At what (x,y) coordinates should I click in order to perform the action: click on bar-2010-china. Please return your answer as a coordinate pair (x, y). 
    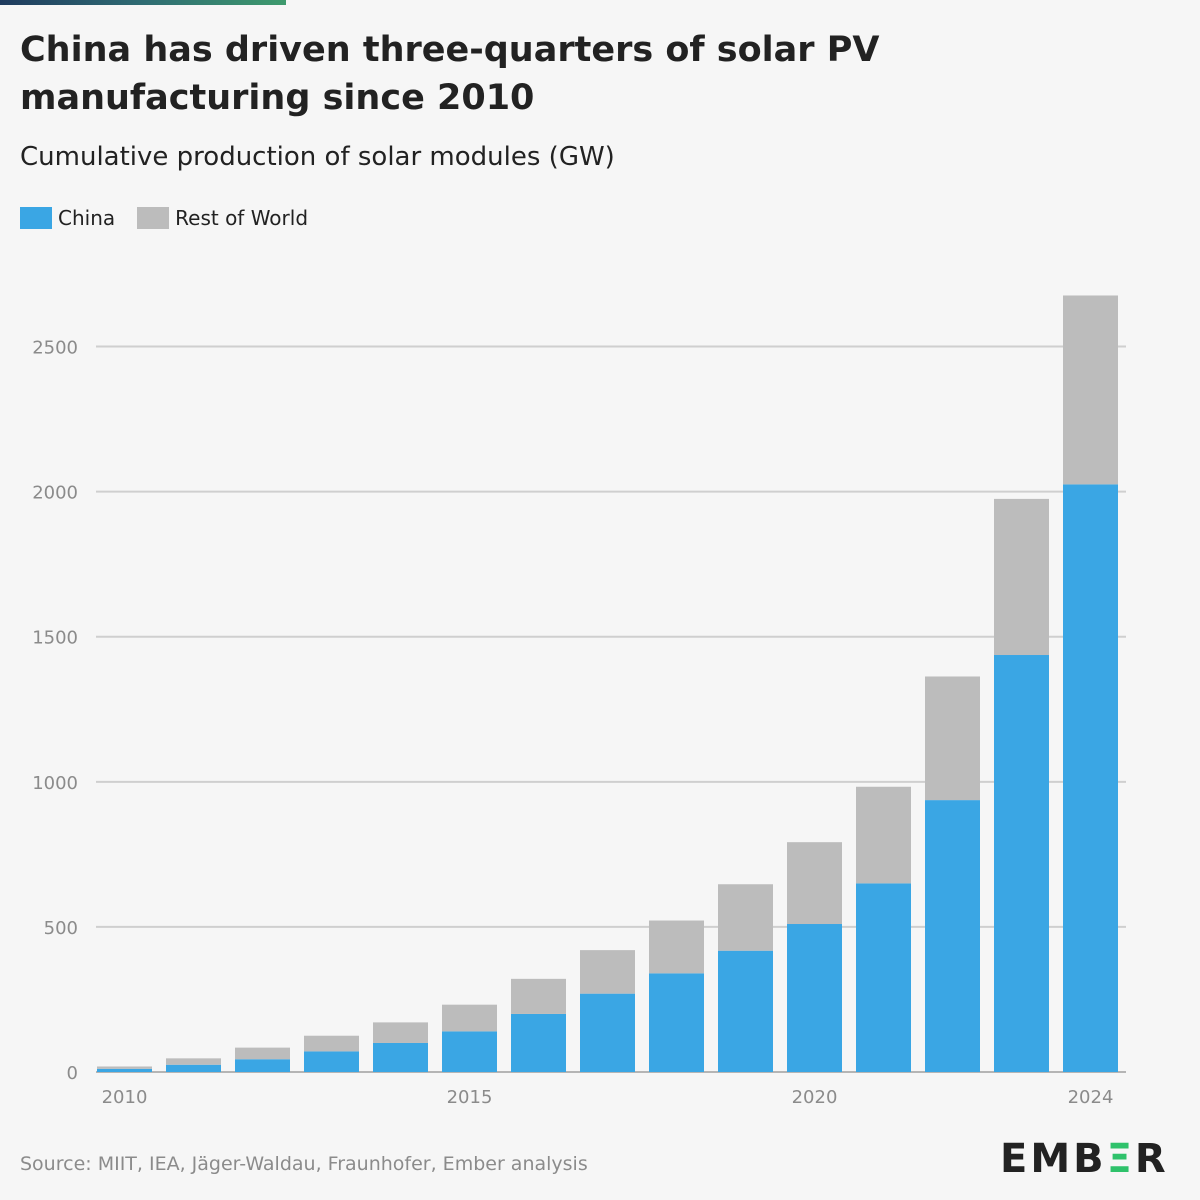
    Looking at the image, I should click on (124, 1070).